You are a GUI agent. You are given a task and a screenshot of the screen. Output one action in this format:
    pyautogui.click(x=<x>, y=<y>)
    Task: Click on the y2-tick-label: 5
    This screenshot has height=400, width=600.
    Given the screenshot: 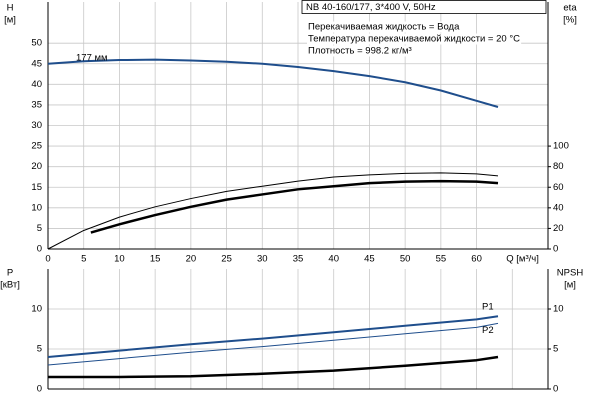 What is the action you would take?
    pyautogui.click(x=555, y=349)
    